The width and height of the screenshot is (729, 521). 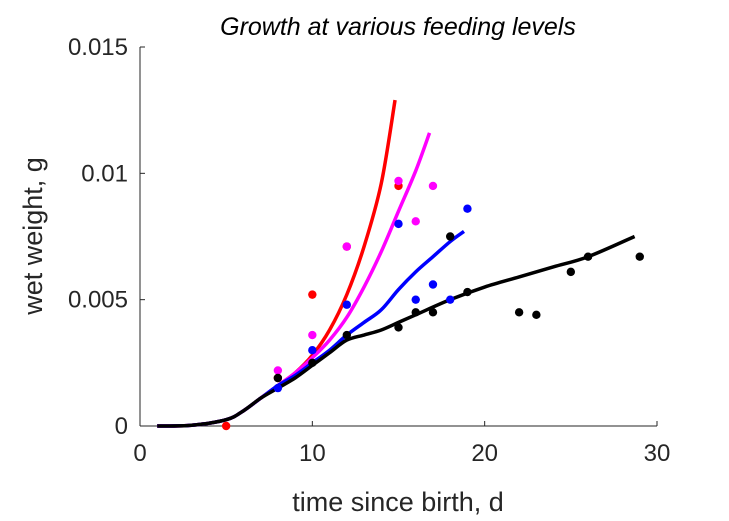 What do you see at coordinates (121, 426) in the screenshot?
I see `y-tick-label: 0` at bounding box center [121, 426].